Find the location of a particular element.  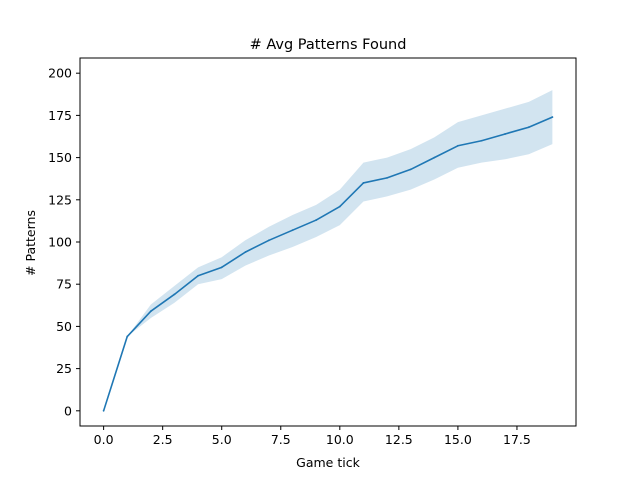

y-tick-label: 125 is located at coordinates (60, 199).